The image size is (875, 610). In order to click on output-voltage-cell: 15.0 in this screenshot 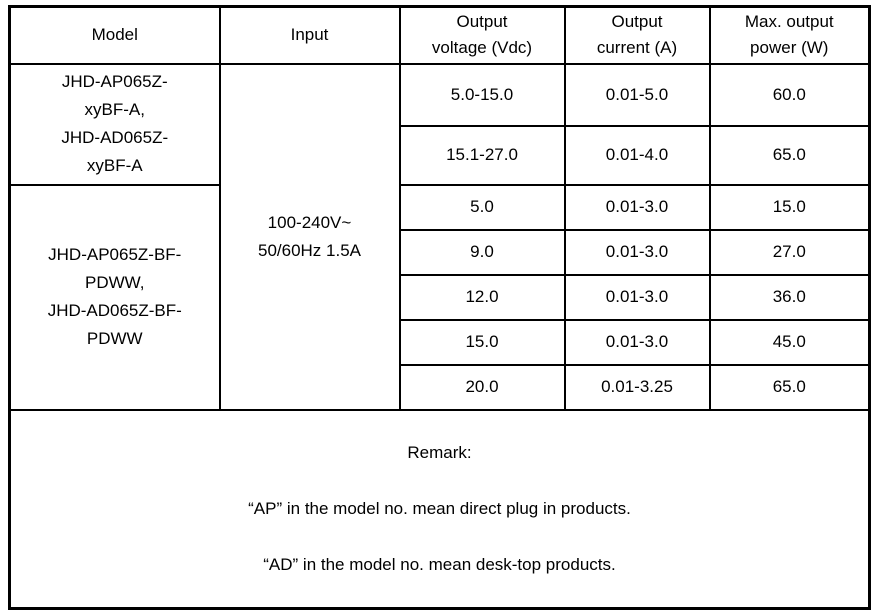, I will do `click(482, 342)`.